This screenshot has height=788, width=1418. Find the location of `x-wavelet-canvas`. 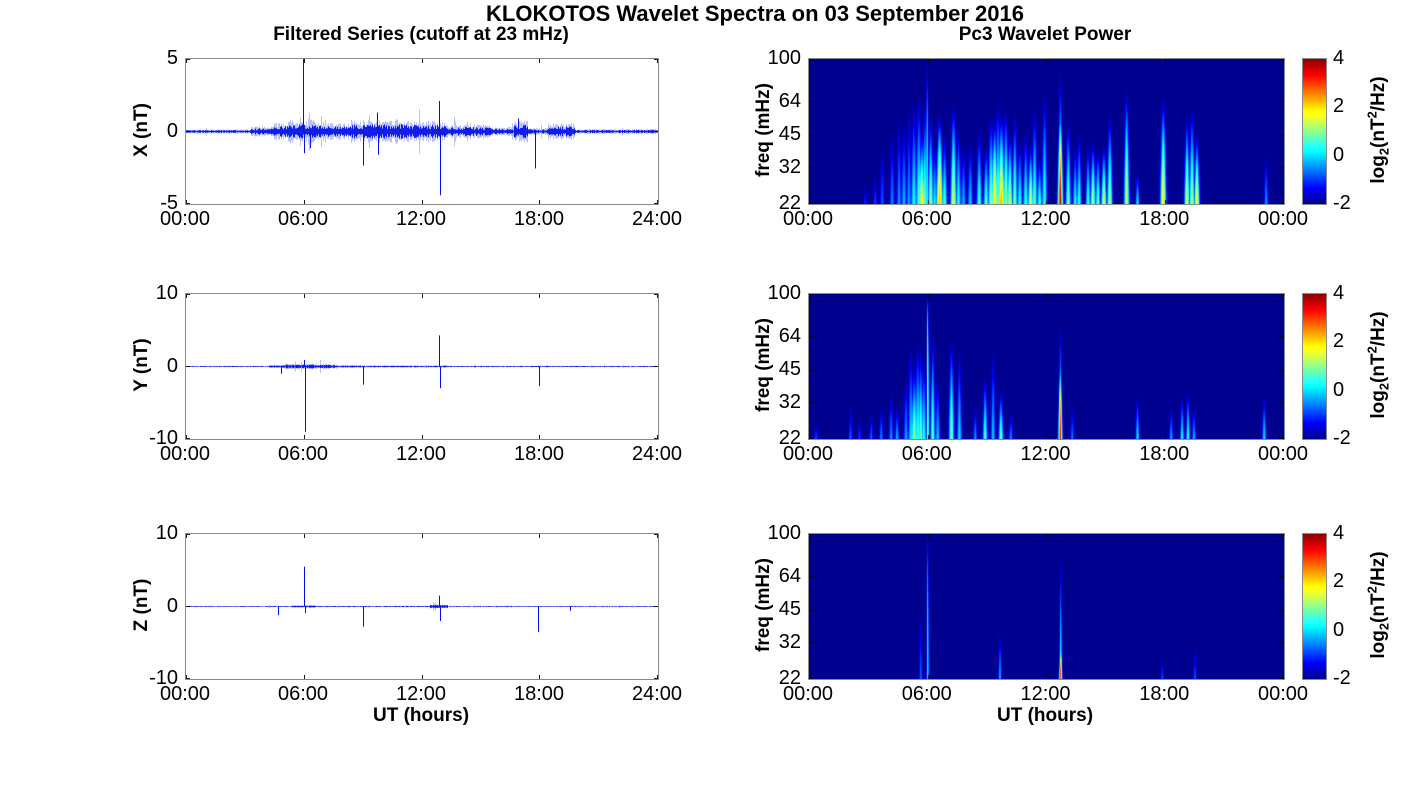

x-wavelet-canvas is located at coordinates (1046, 131).